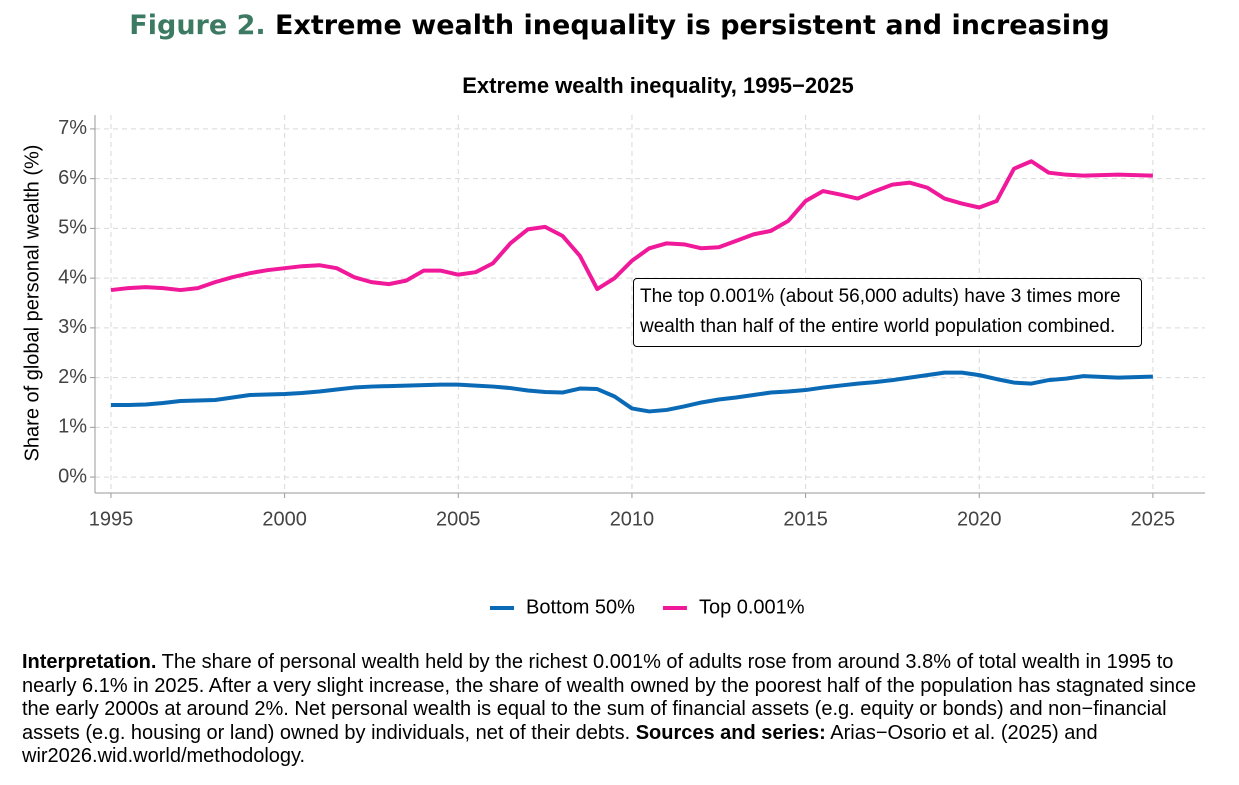 This screenshot has width=1239, height=785. Describe the element at coordinates (458, 519) in the screenshot. I see `x-tick-label: 2005` at that location.